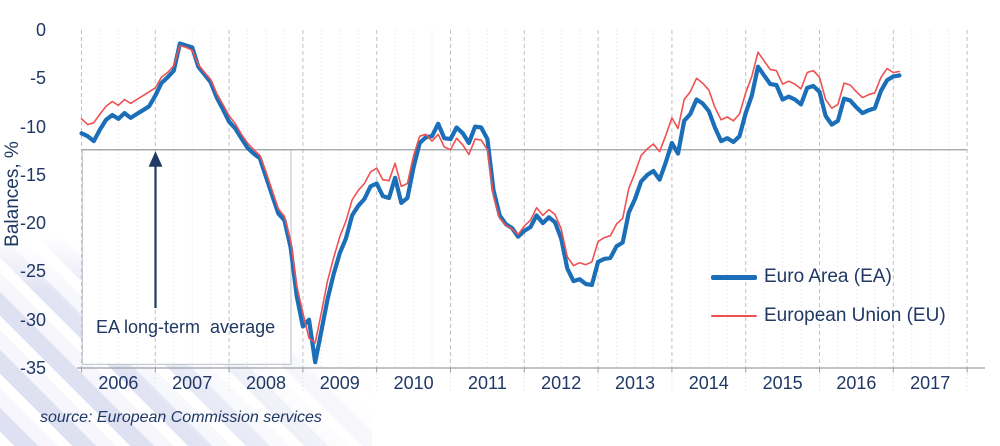 The height and width of the screenshot is (446, 1000). I want to click on legend-item-european-union: European Union (EU), so click(828, 316).